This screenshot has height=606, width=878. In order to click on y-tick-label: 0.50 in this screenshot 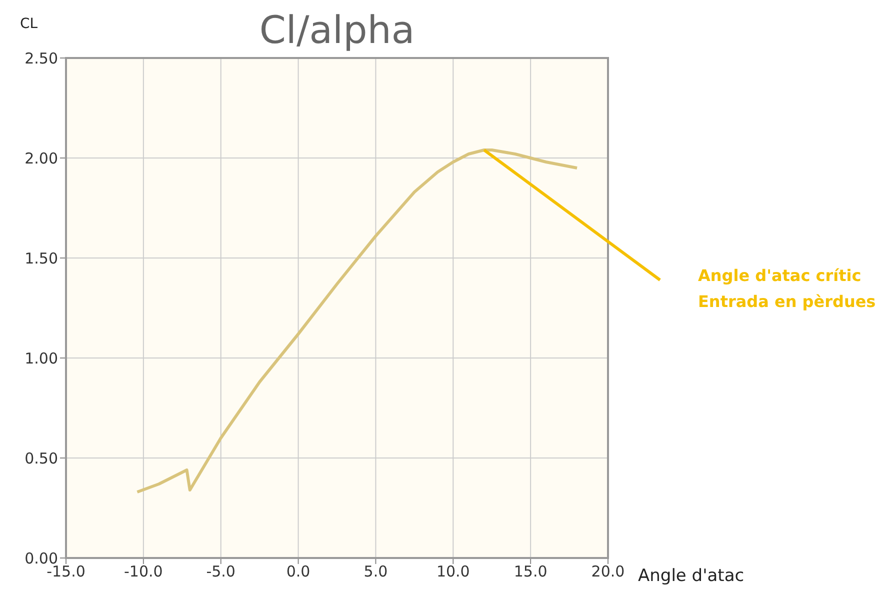, I will do `click(41, 458)`.